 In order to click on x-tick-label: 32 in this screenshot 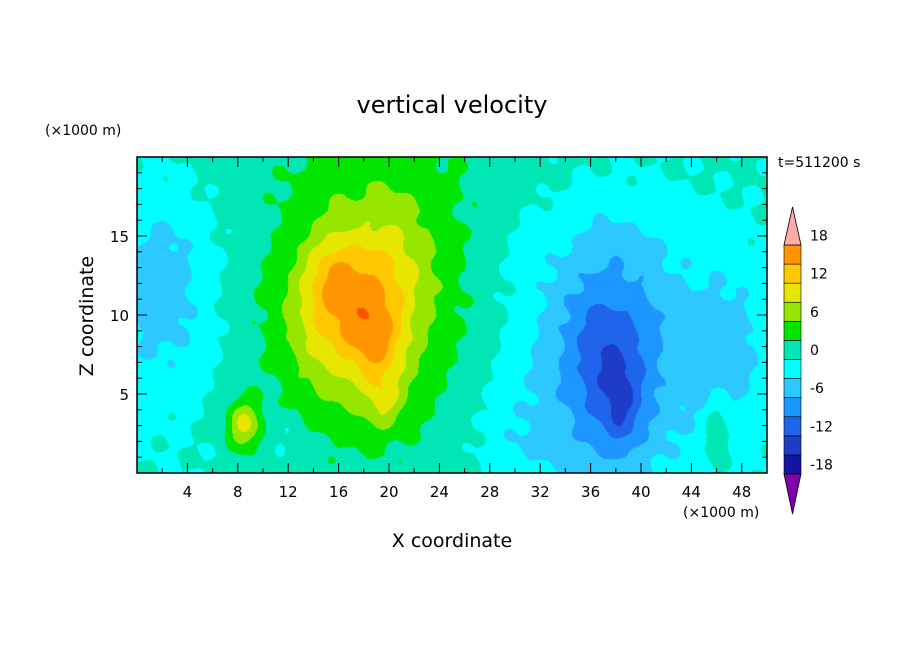, I will do `click(540, 492)`.